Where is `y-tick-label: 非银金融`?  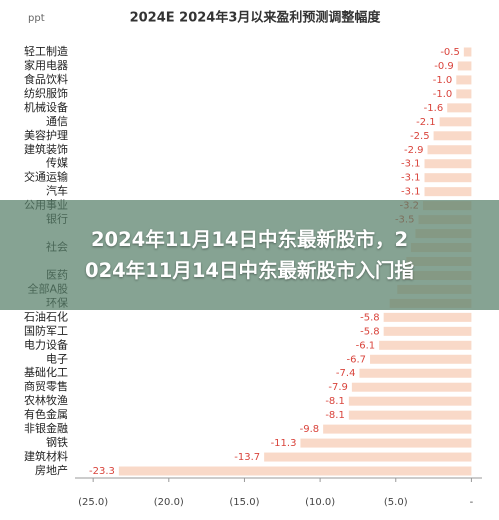 y-tick-label: 非银金融 is located at coordinates (46, 428).